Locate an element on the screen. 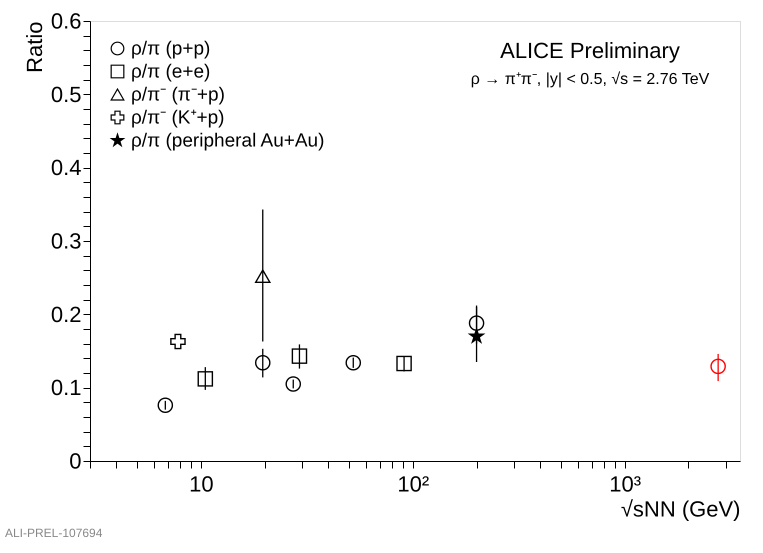  annotation: ρ → π⁺π⁻, |y| < 0.5, √s = 2.76 TeV is located at coordinates (590, 79).